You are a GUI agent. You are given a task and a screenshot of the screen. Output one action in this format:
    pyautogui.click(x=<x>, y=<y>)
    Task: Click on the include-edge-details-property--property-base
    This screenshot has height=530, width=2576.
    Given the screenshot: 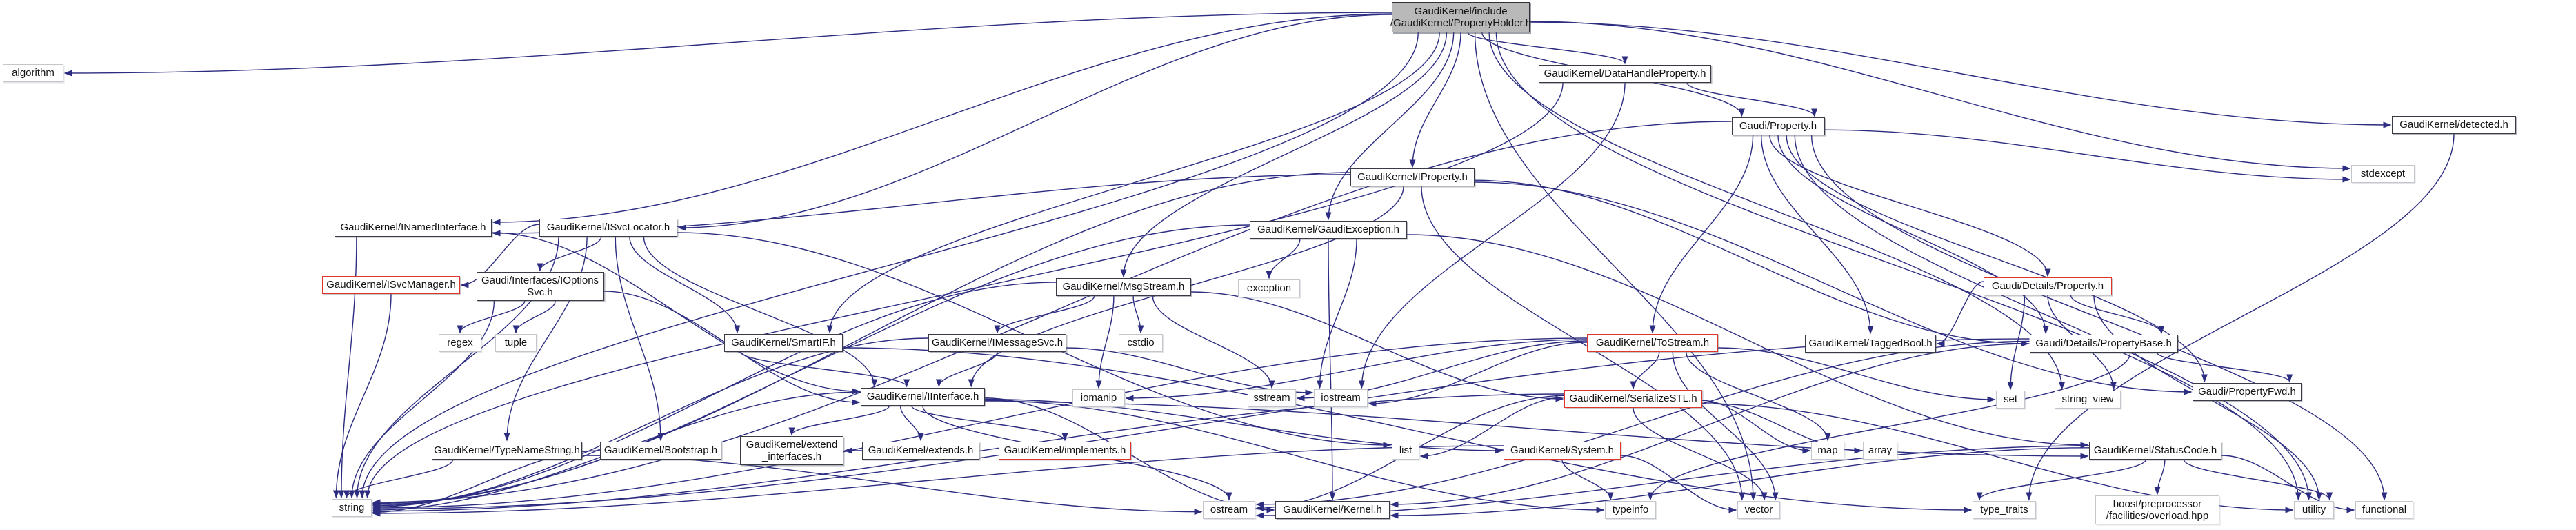 What is the action you would take?
    pyautogui.click(x=2117, y=315)
    